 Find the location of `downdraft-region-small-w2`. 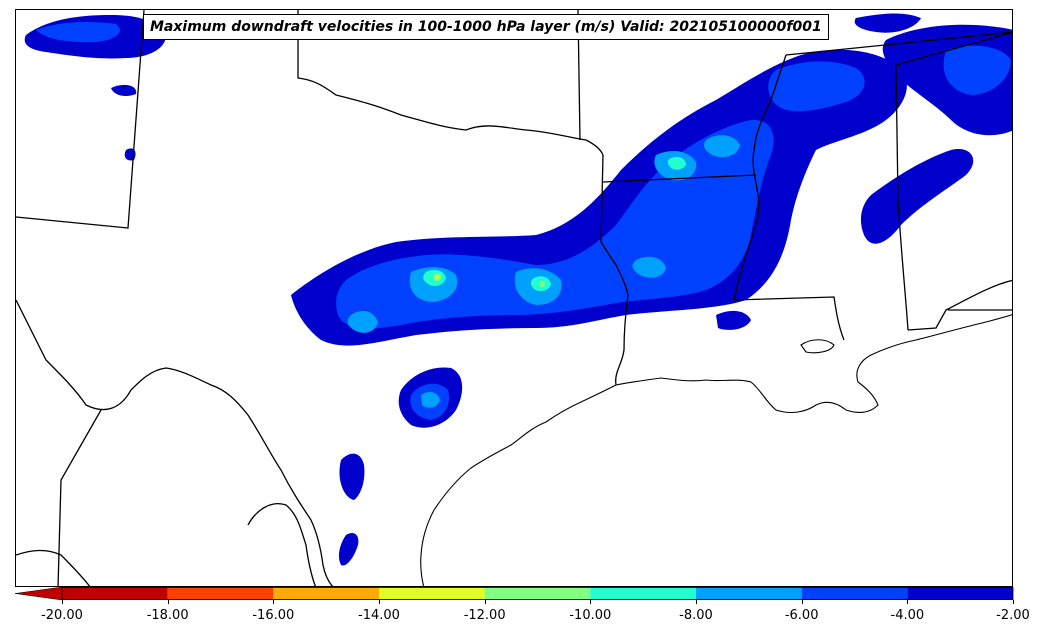

downdraft-region-small-w2 is located at coordinates (124, 90).